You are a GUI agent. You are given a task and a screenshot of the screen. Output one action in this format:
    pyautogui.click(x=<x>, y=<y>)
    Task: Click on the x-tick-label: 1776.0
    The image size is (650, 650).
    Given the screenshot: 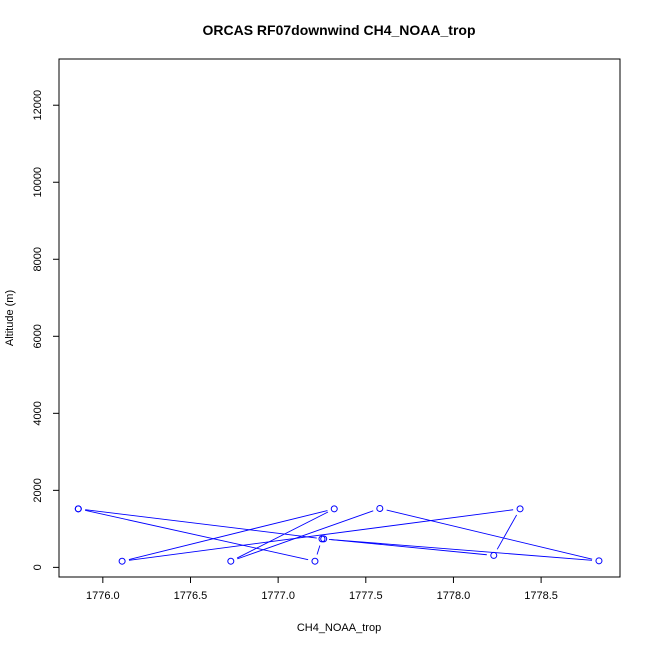 What is the action you would take?
    pyautogui.click(x=103, y=596)
    